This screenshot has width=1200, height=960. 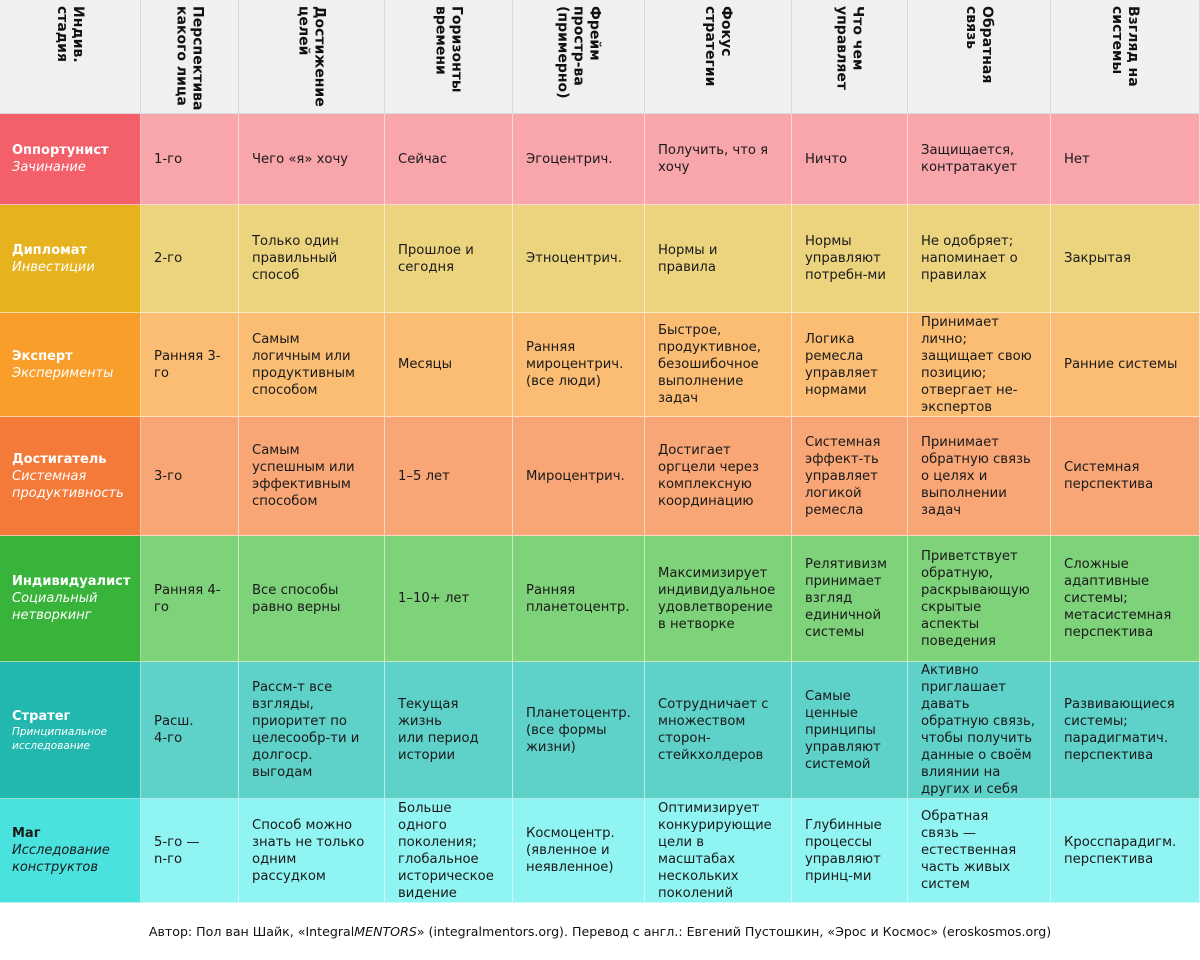 What do you see at coordinates (718, 46) in the screenshot?
I see `header-label: Фокус стратегии` at bounding box center [718, 46].